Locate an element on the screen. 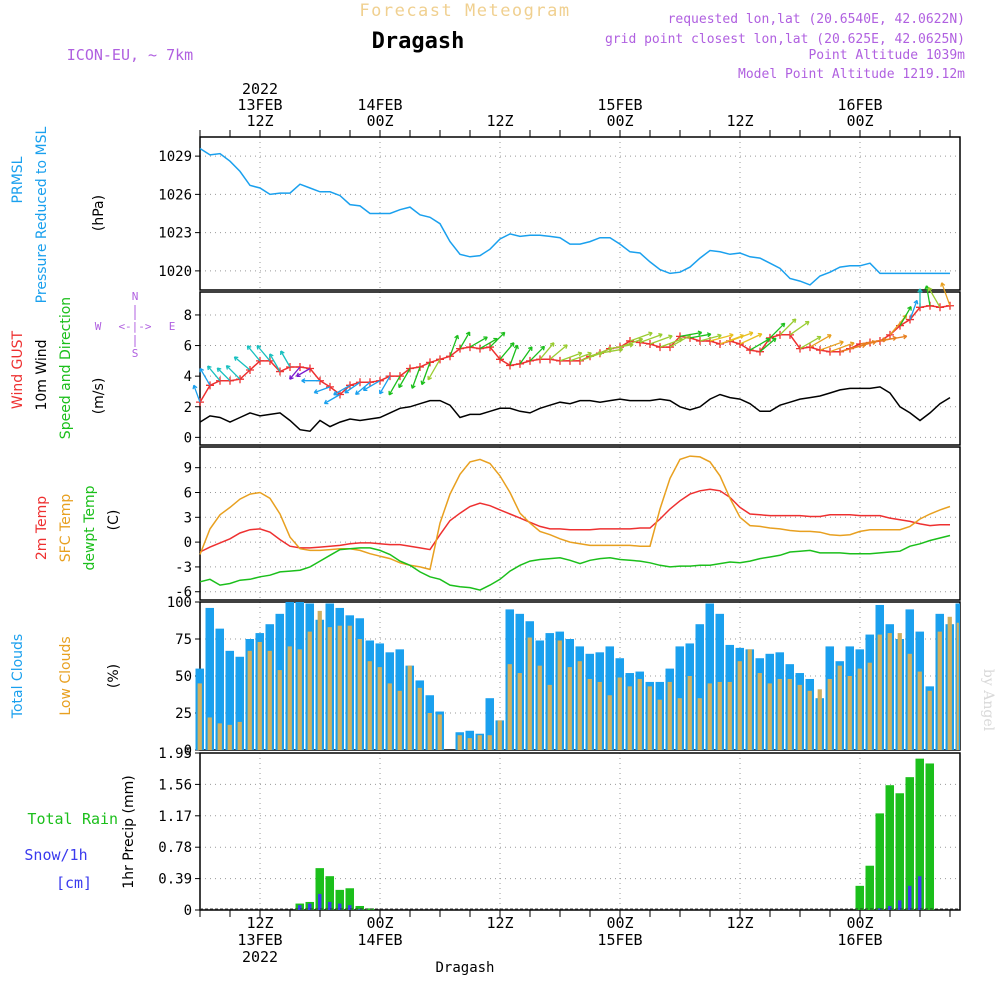  temperature-ytick-label-5: 9 is located at coordinates (188, 469).